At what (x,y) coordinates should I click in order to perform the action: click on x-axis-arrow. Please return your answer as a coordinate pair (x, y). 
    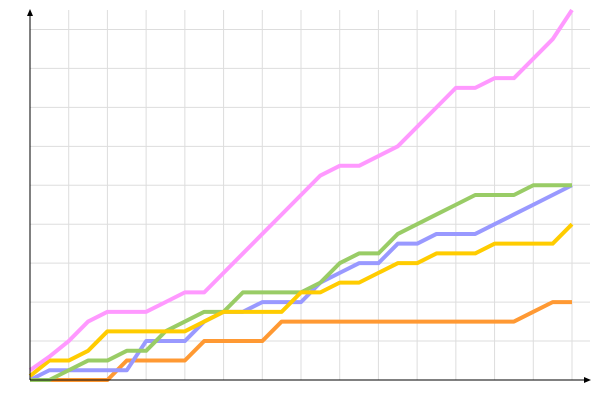
    Looking at the image, I should click on (587, 380).